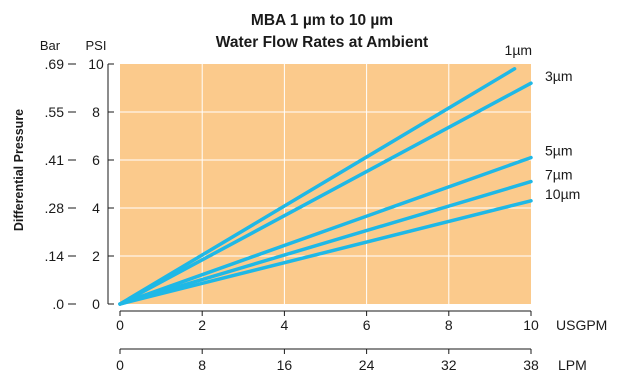 The image size is (625, 377). Describe the element at coordinates (367, 365) in the screenshot. I see `x-secondary-tick-label: 24` at that location.